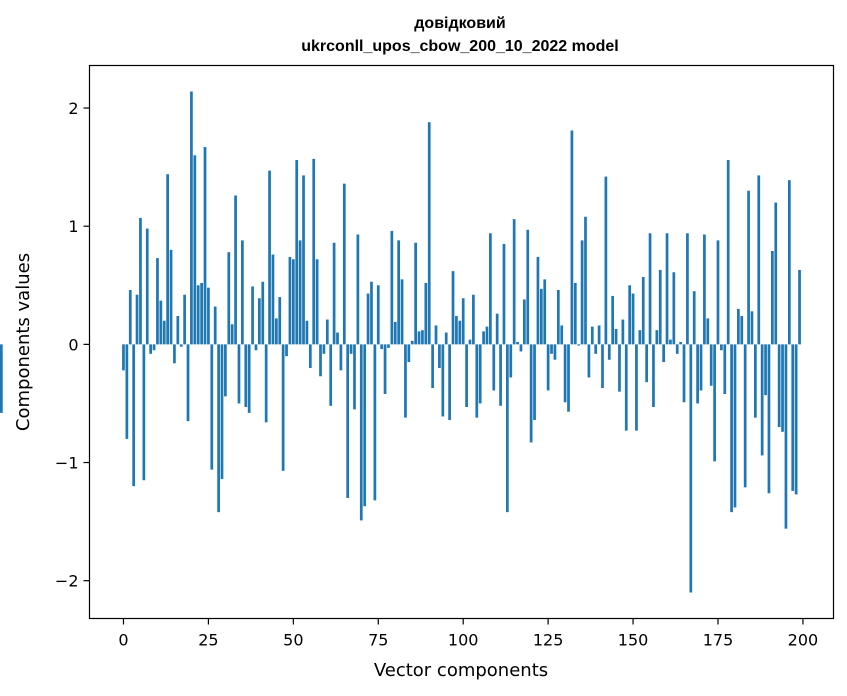  What do you see at coordinates (461, 670) in the screenshot?
I see `x-axis-label: Vector components` at bounding box center [461, 670].